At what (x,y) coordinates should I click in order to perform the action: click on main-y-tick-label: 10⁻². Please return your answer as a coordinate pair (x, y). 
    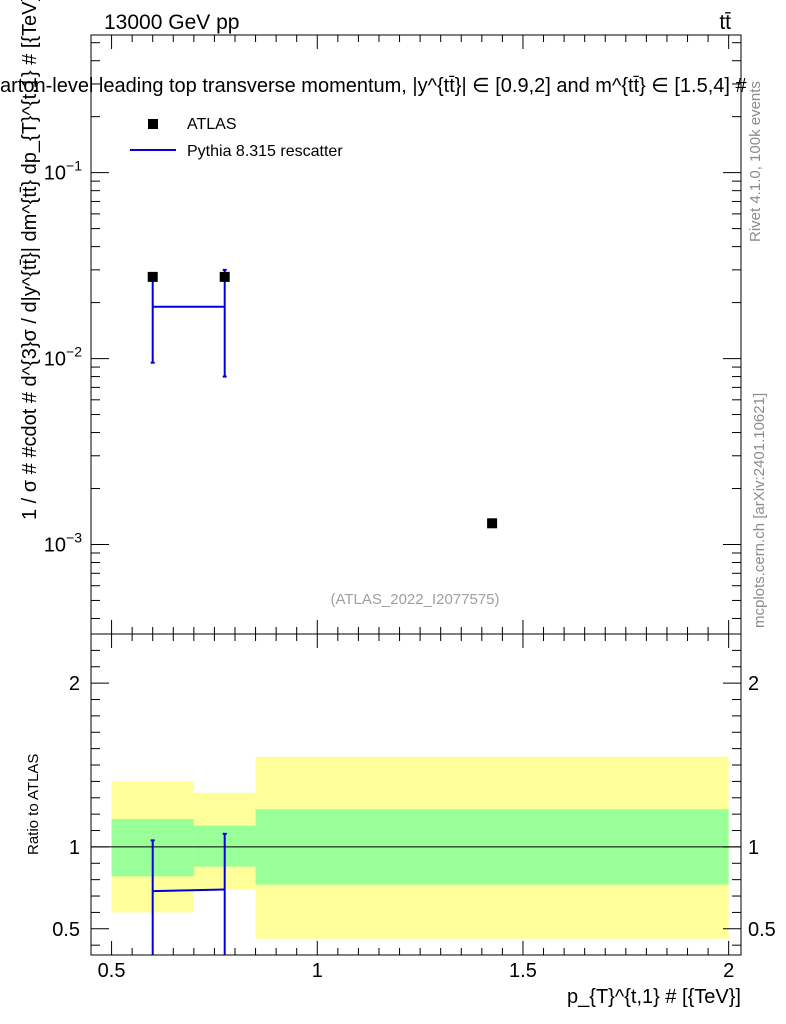
    Looking at the image, I should click on (63, 357).